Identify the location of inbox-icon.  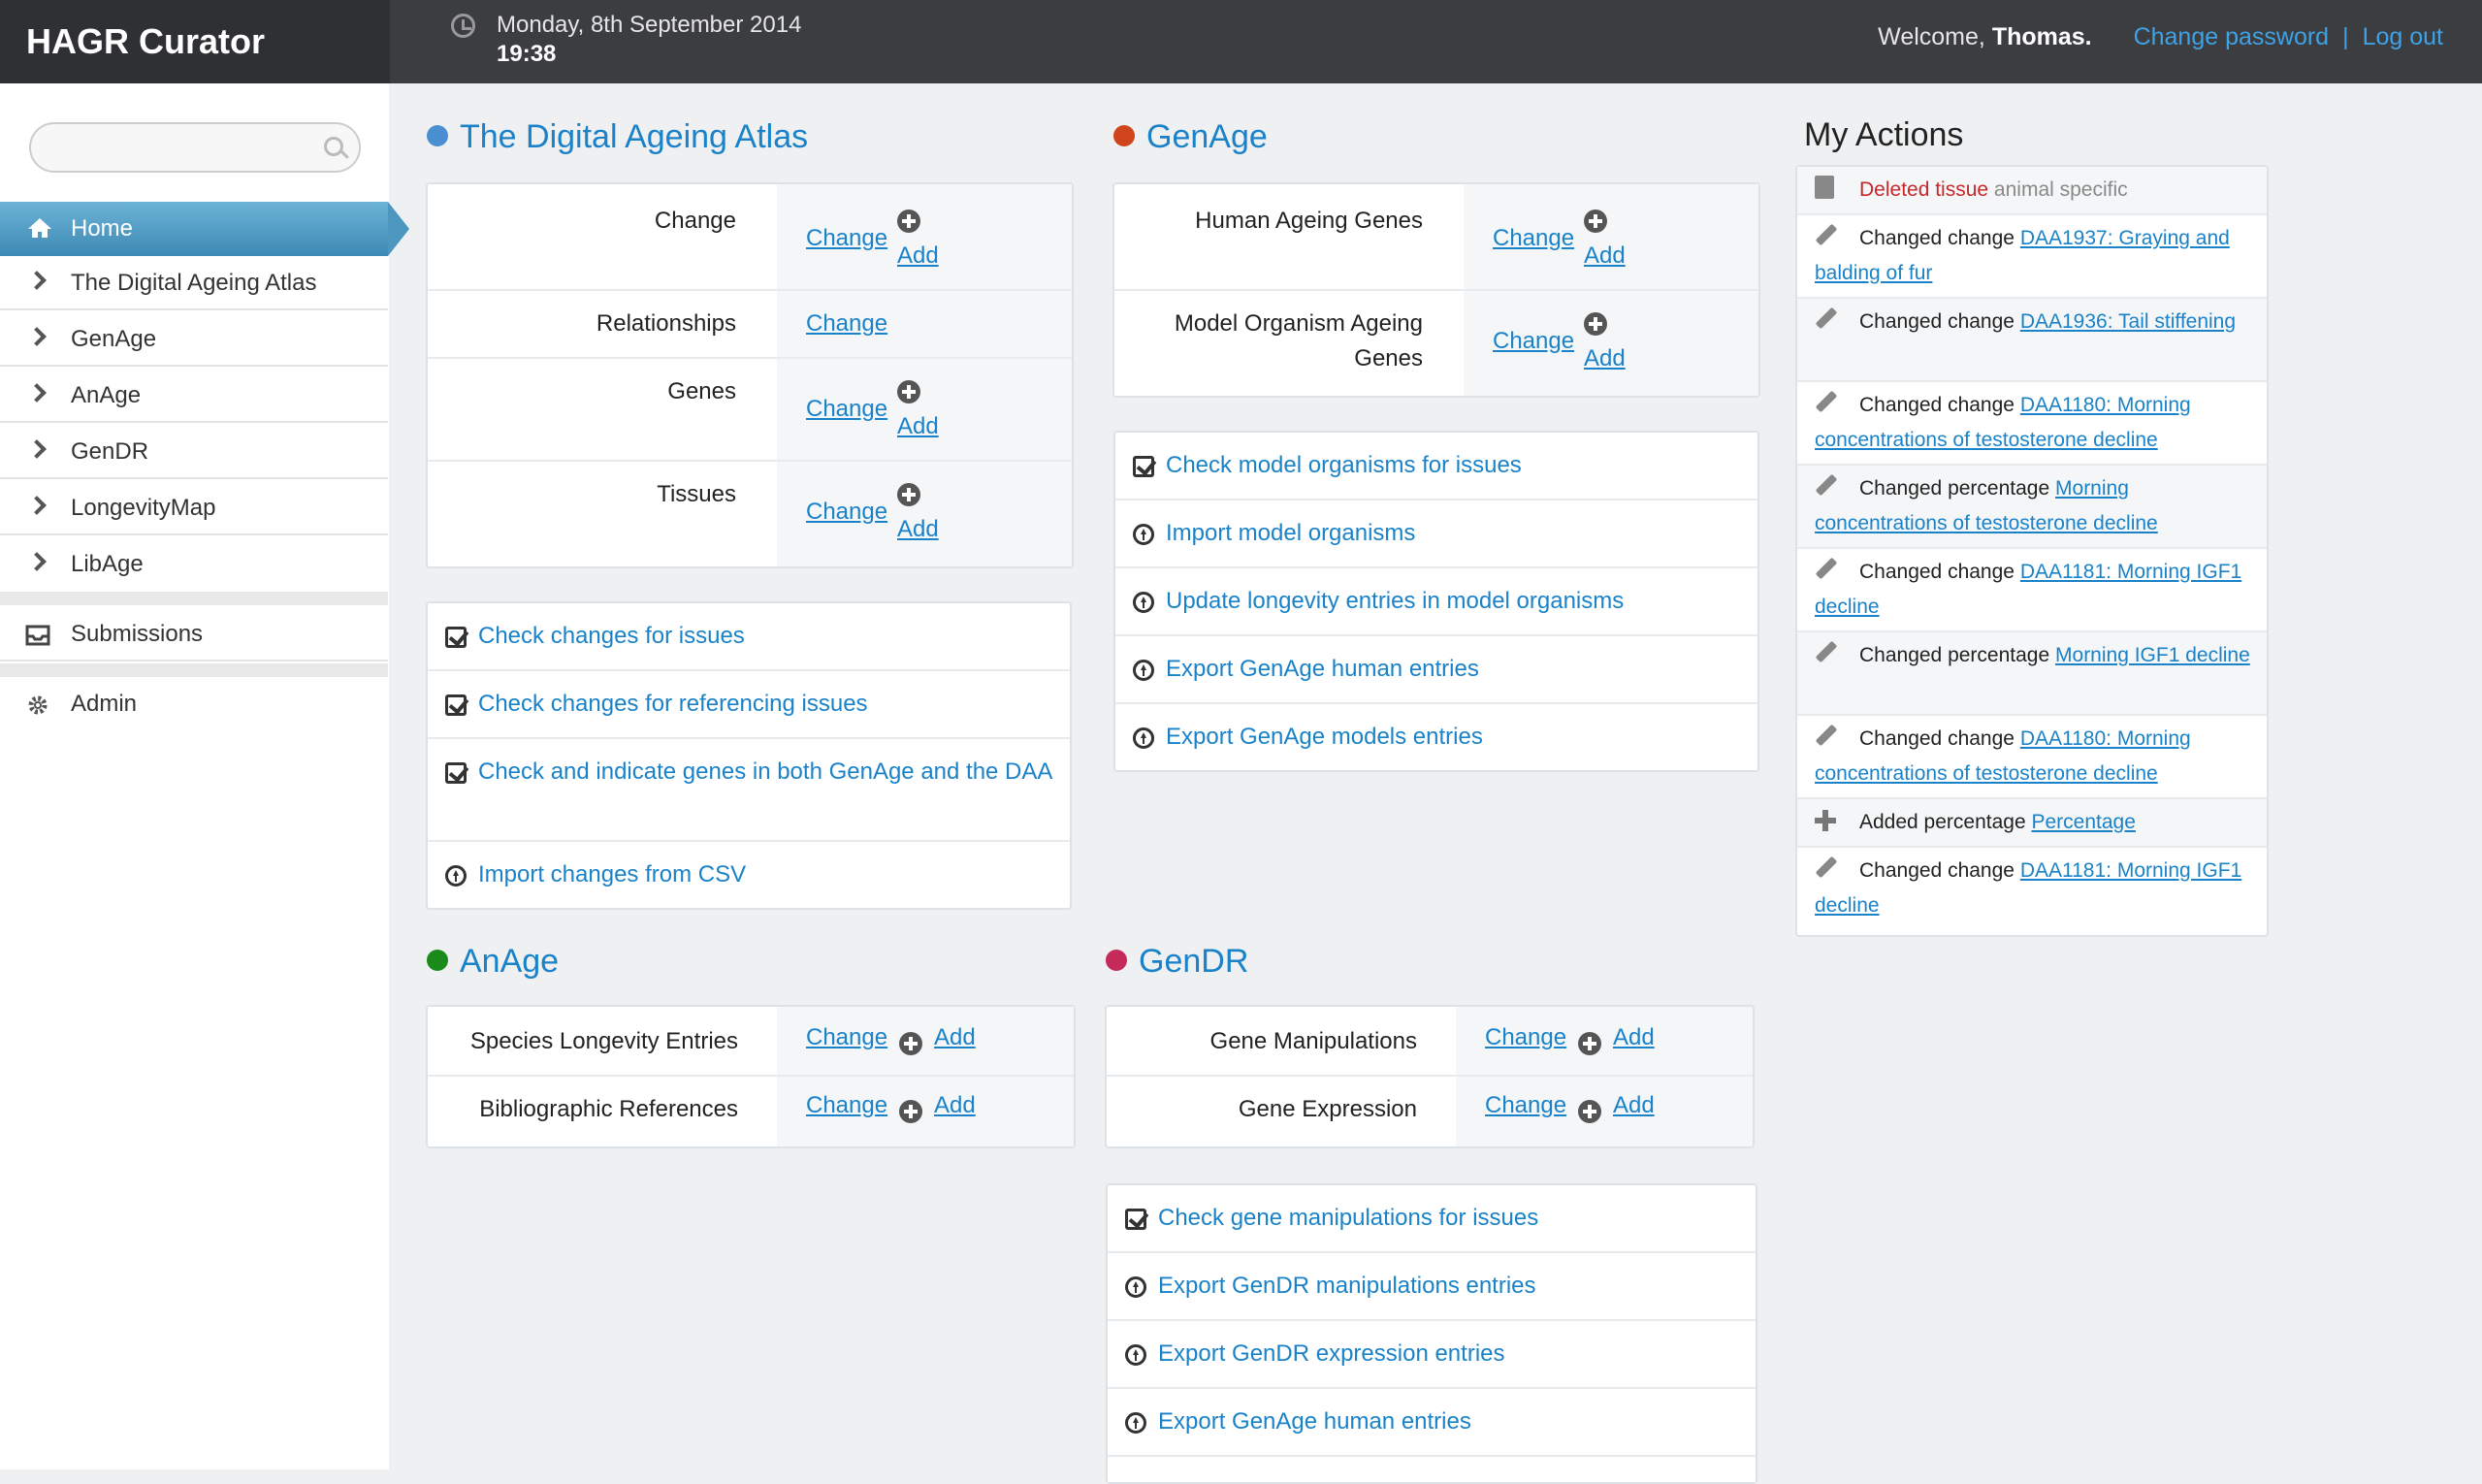
(37, 635).